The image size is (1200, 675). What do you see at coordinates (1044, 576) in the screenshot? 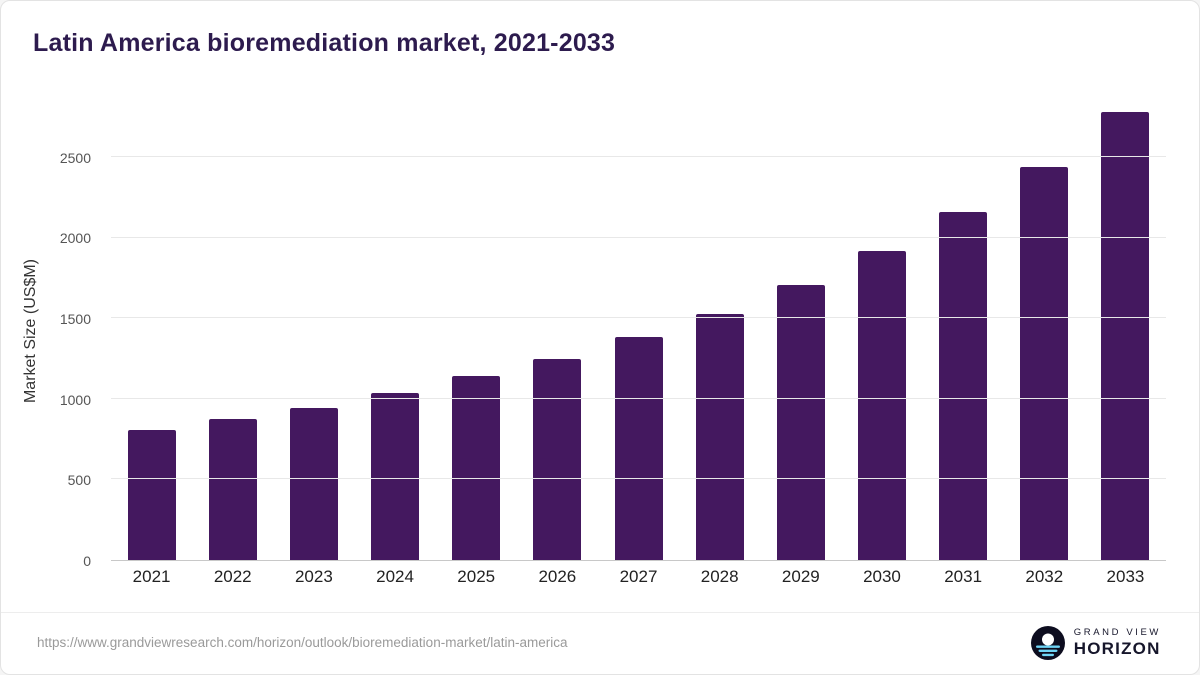
I see `x-tick-label: 2032` at bounding box center [1044, 576].